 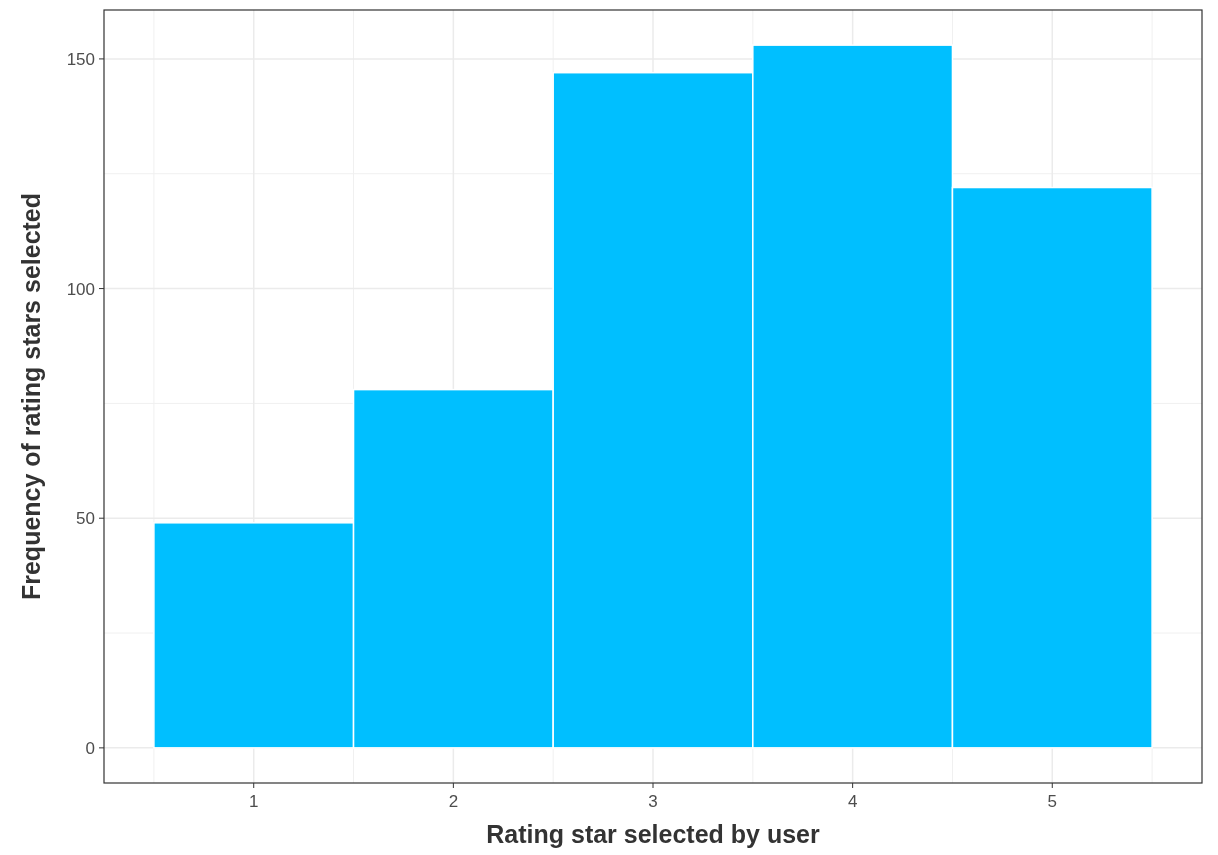 I want to click on y-axis-title: Frequency of rating stars selected, so click(x=31, y=396).